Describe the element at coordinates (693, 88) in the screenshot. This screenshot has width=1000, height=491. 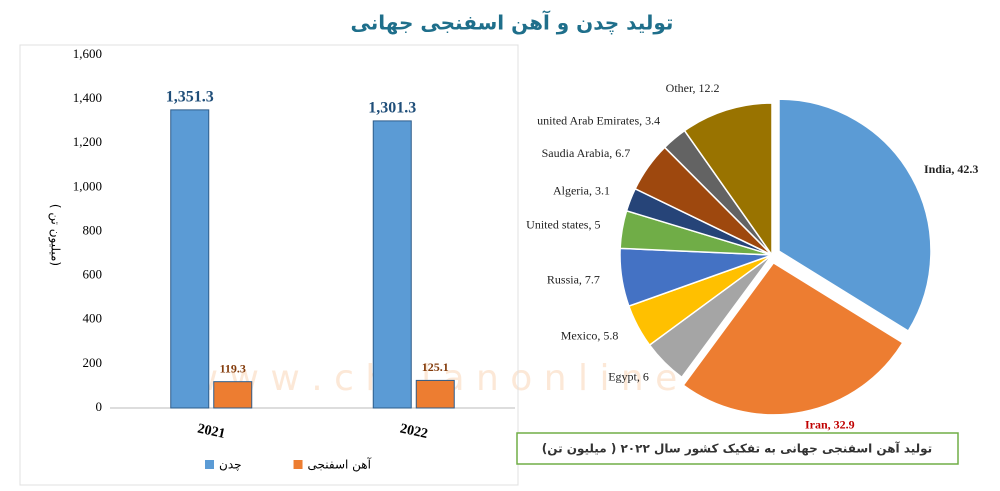
I see `slice-label: Other, 12.2` at that location.